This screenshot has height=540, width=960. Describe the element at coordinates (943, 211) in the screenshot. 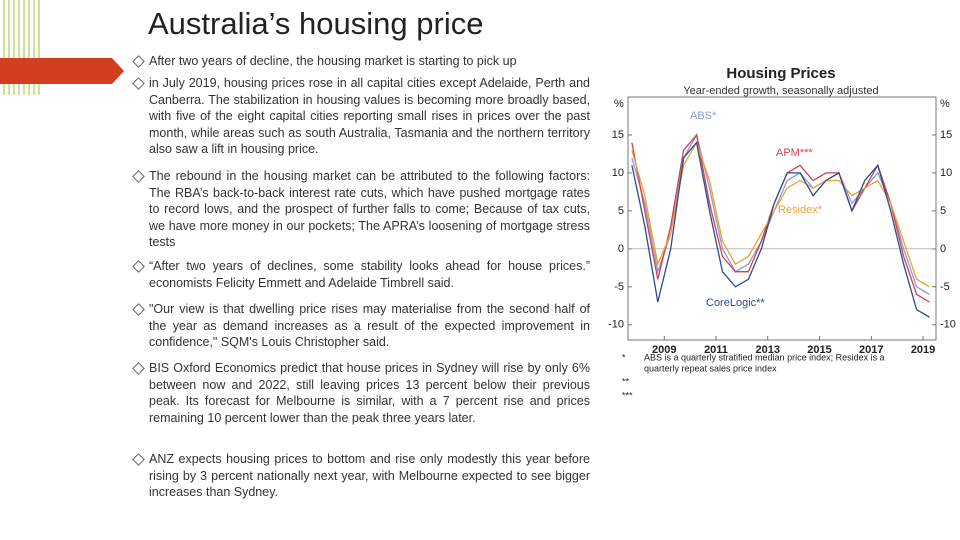

I see `y2-tick-label: 5` at that location.